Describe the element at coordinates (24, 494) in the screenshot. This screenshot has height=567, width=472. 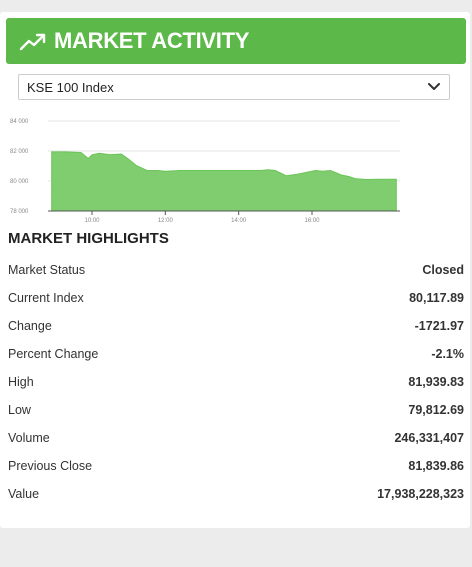
I see `highlight-label: Value` at that location.